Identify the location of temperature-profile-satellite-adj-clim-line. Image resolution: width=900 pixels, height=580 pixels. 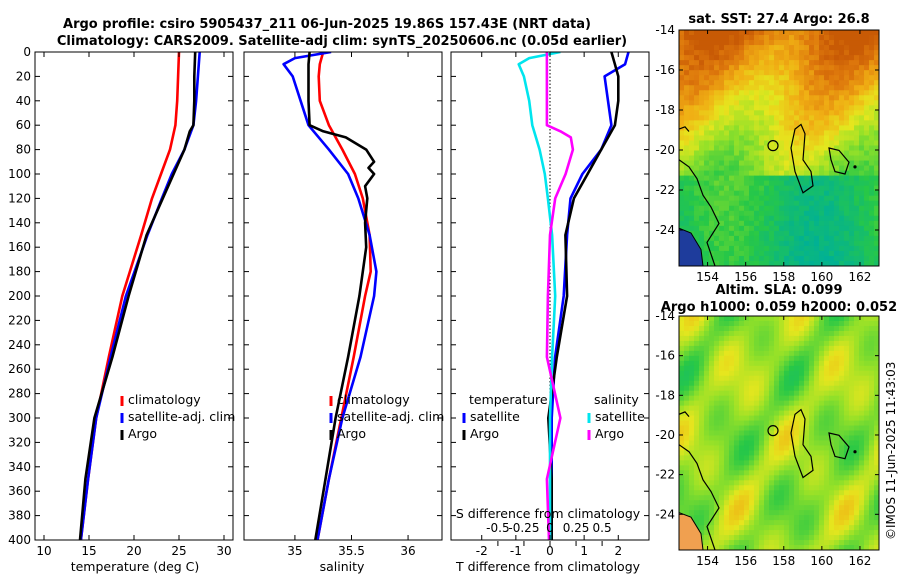
(140, 296).